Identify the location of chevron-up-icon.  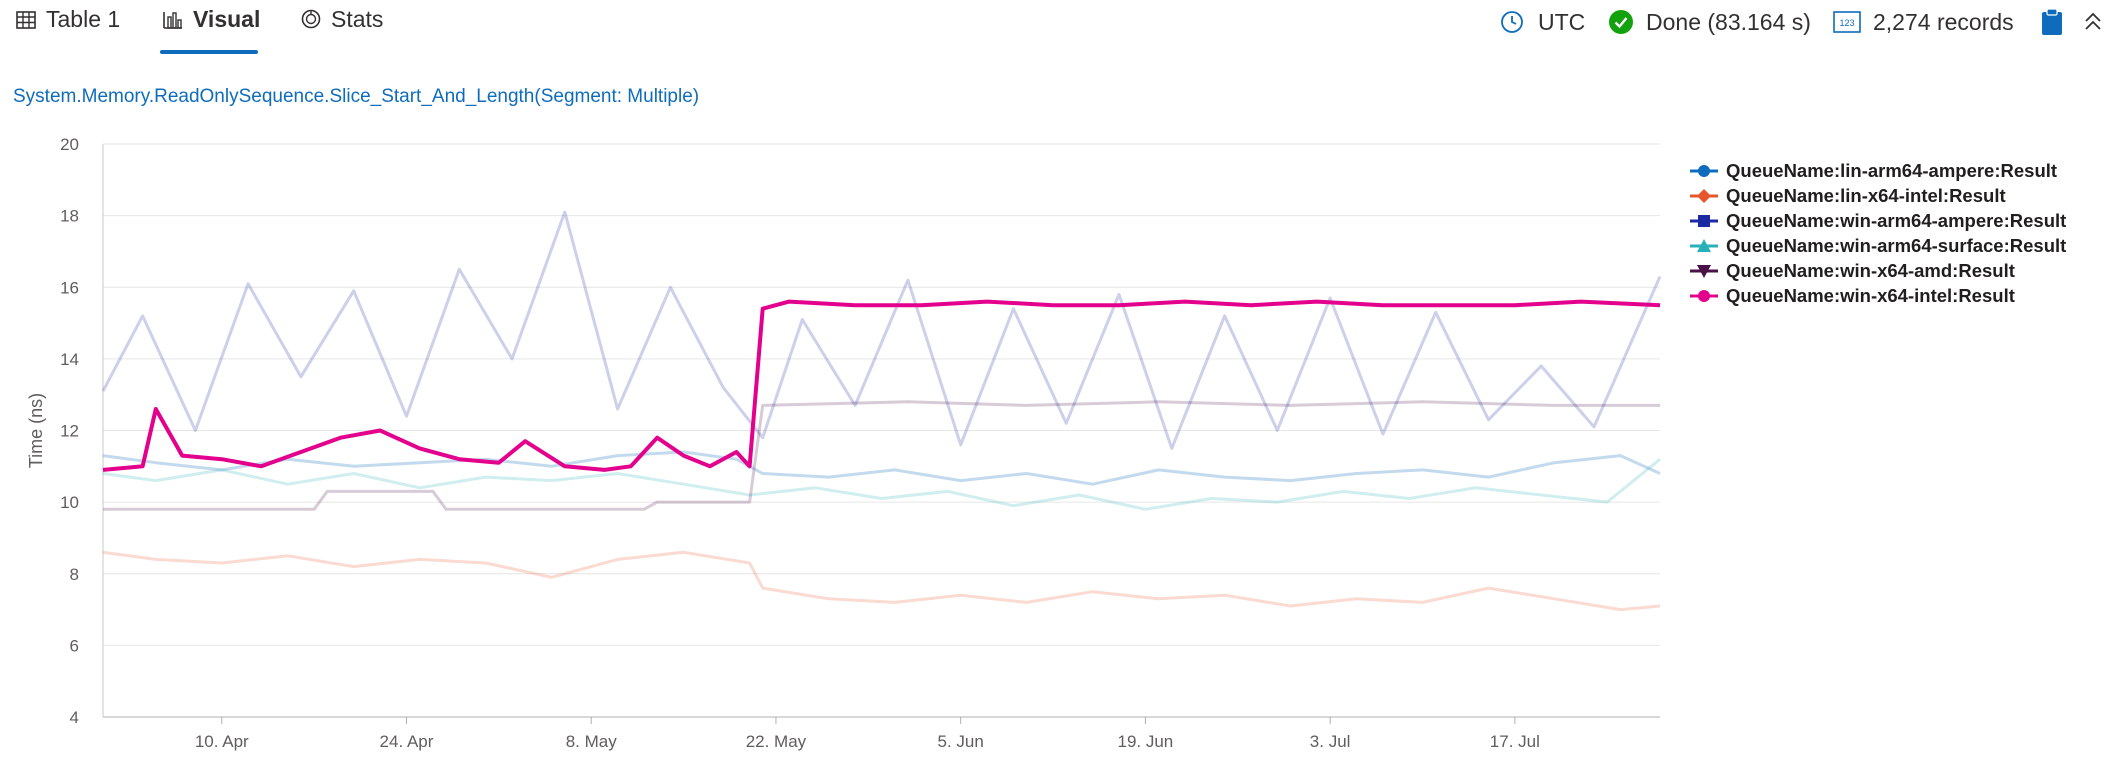
(2093, 22).